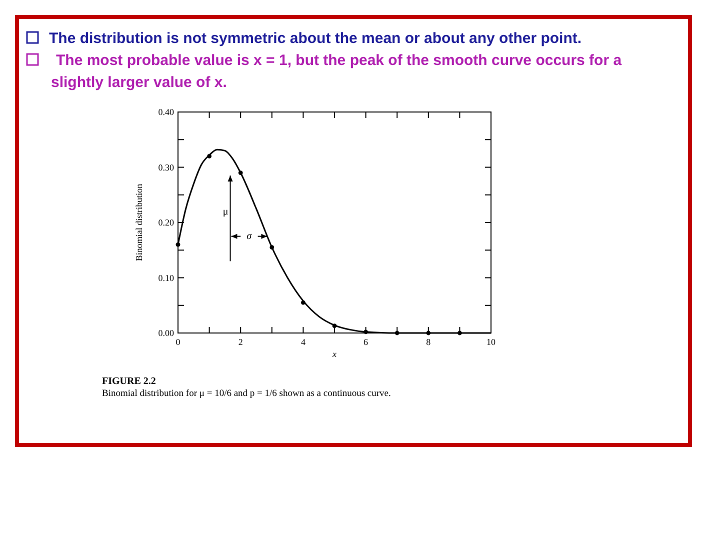 This screenshot has height=540, width=720. What do you see at coordinates (336, 71) in the screenshot?
I see `chart-subtitle: The most probable value is x = 1, but the peak of the smooth curve occurs for a slightly larger value of x.` at bounding box center [336, 71].